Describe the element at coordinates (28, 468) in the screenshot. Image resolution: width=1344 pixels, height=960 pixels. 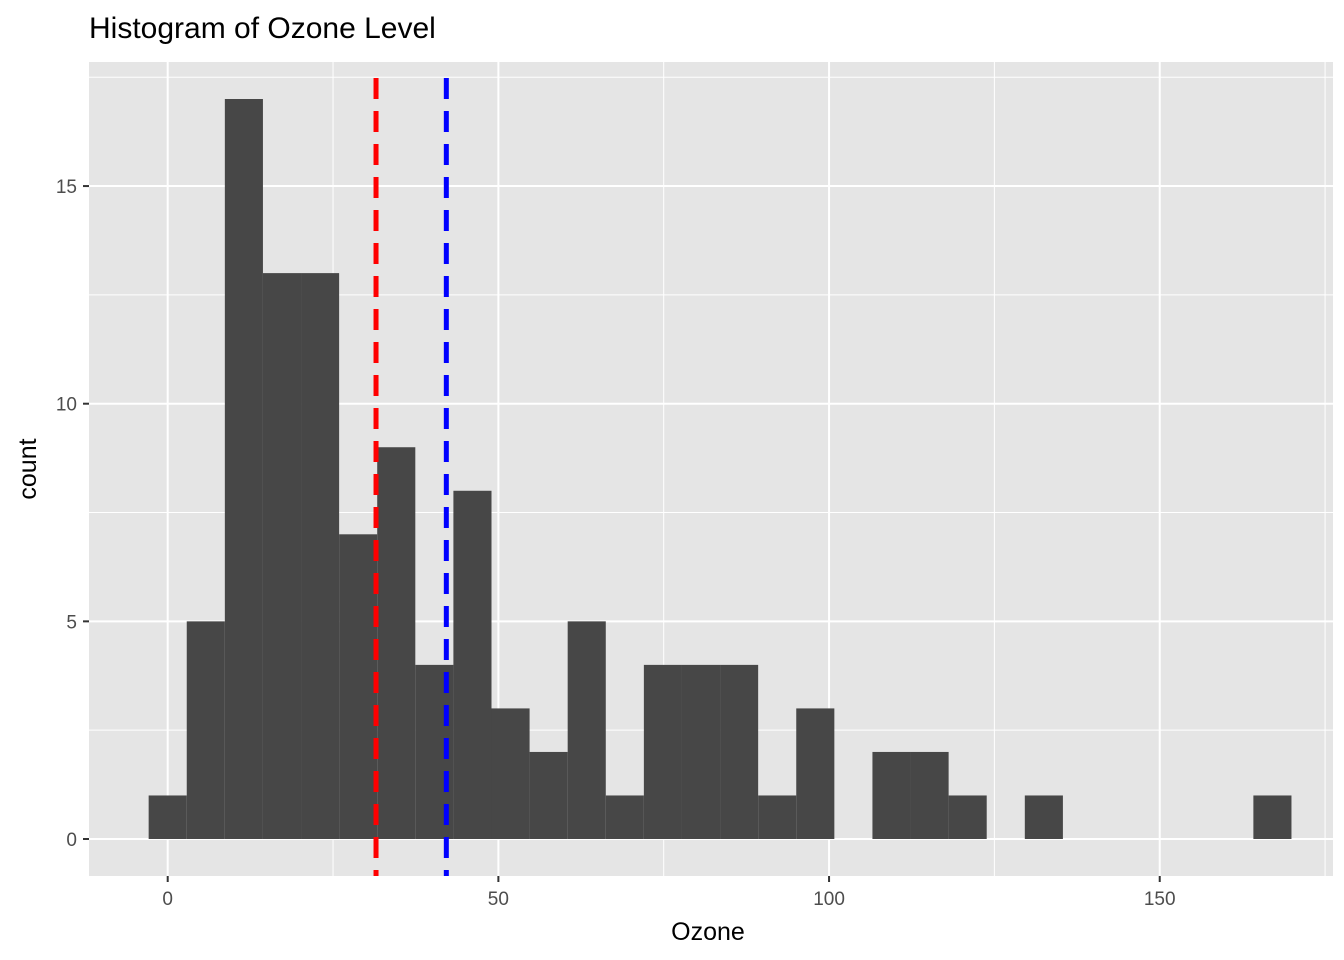
I see `y-axis-title: count` at that location.